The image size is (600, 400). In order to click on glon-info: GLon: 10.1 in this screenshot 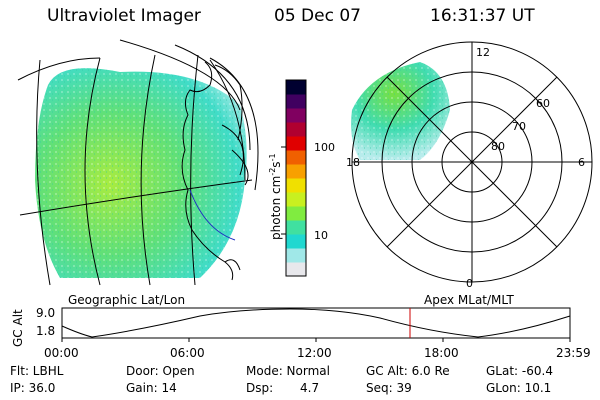, I will do `click(519, 388)`.